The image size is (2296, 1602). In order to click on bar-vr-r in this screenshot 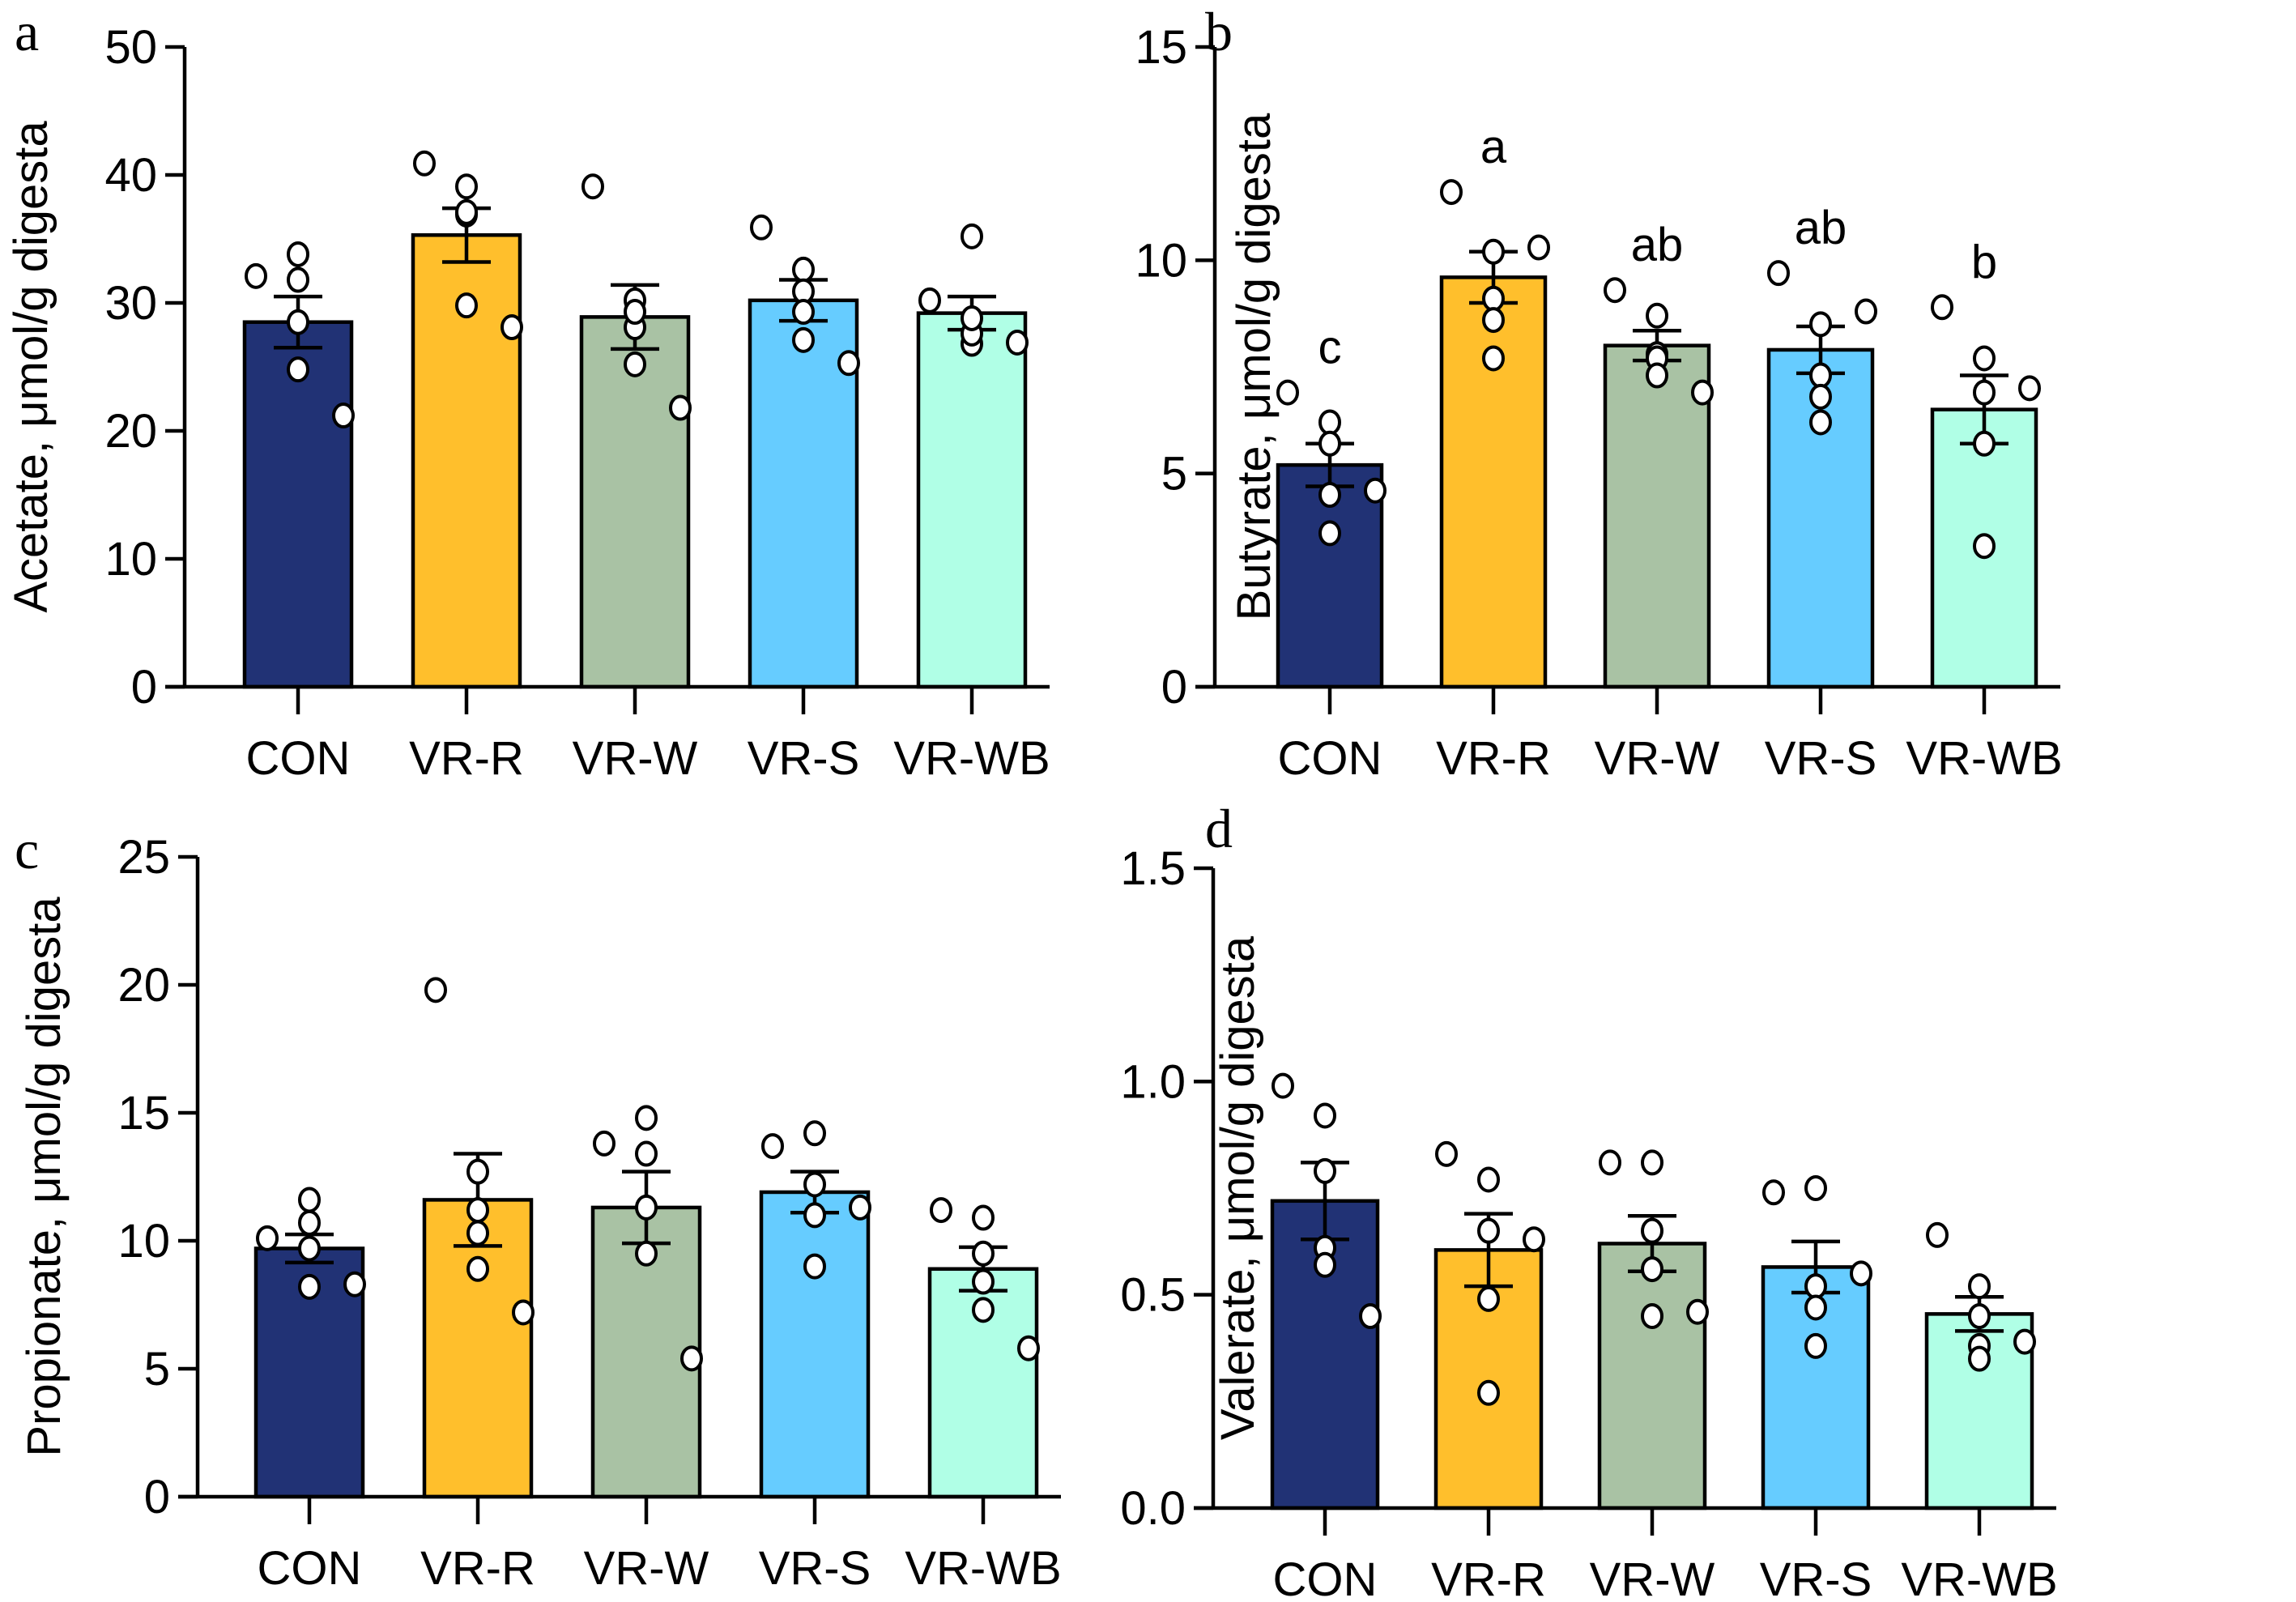, I will do `click(478, 1348)`.